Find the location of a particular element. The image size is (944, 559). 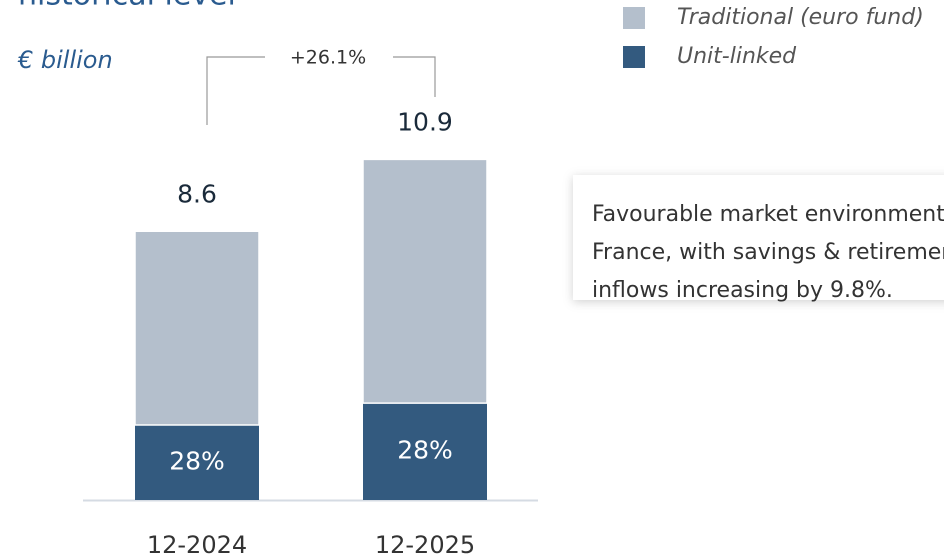

total-label: 10.9 is located at coordinates (425, 121).